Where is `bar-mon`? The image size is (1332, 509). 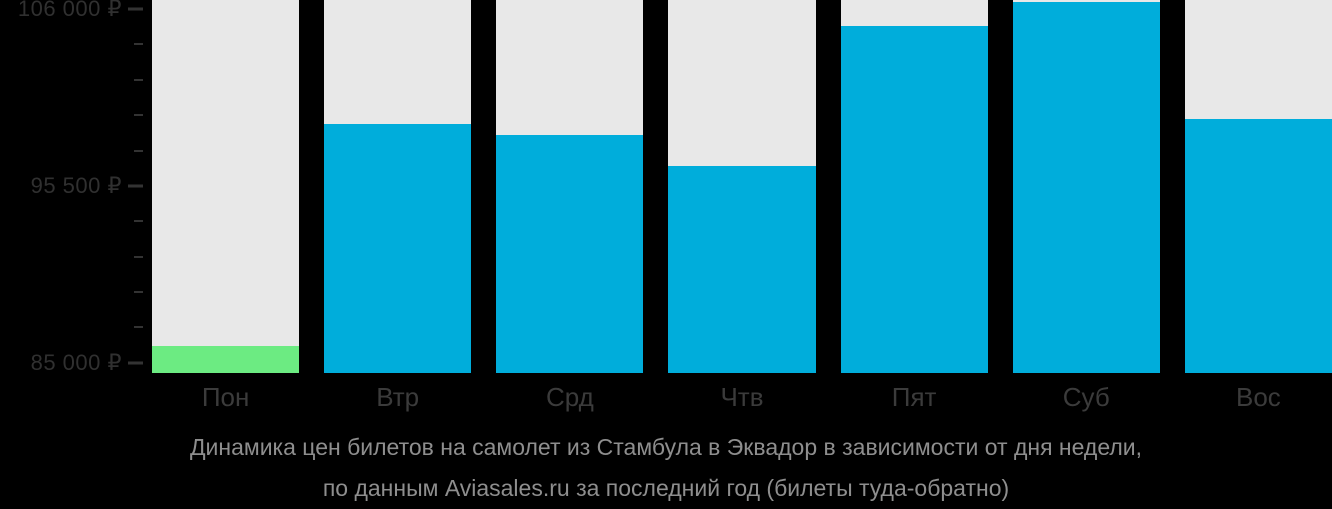 bar-mon is located at coordinates (226, 359).